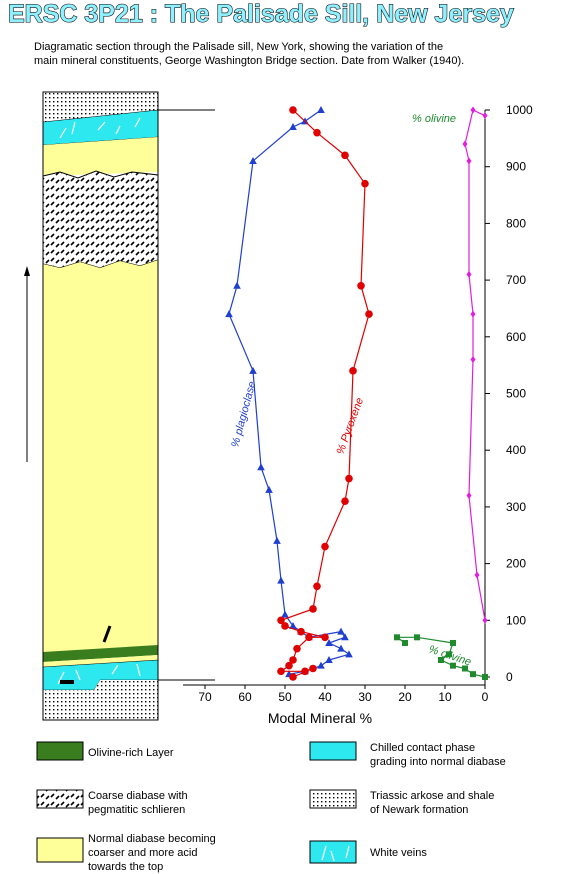  What do you see at coordinates (136, 810) in the screenshot?
I see `legend-label-coarse-diabase-2: pegmatitic schlieren` at bounding box center [136, 810].